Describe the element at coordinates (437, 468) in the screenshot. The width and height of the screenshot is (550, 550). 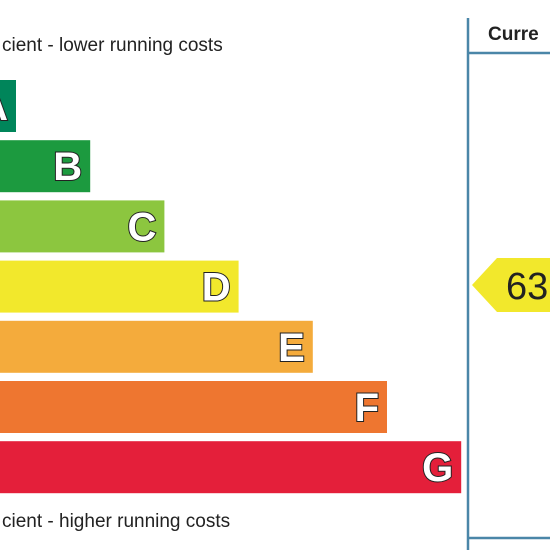
I see `band-letter: G` at that location.